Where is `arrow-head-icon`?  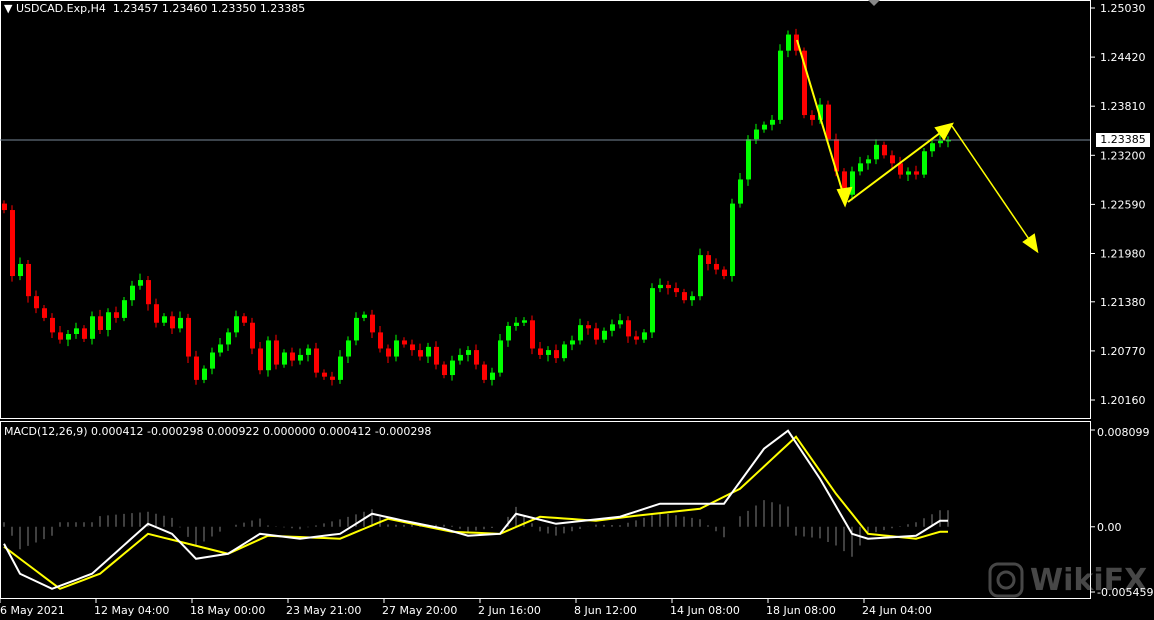
arrow-head-icon is located at coordinates (944, 131).